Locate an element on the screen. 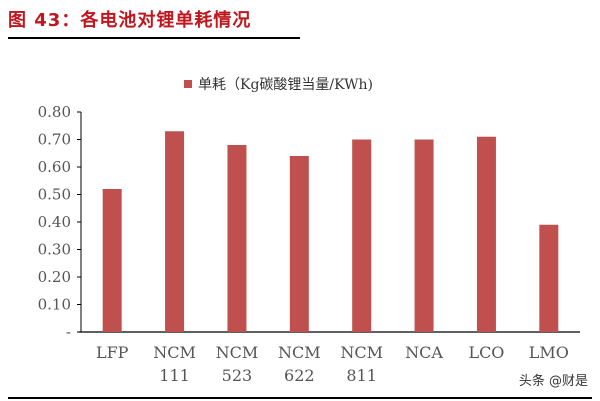 This screenshot has height=401, width=600. legend-swatch is located at coordinates (188, 84).